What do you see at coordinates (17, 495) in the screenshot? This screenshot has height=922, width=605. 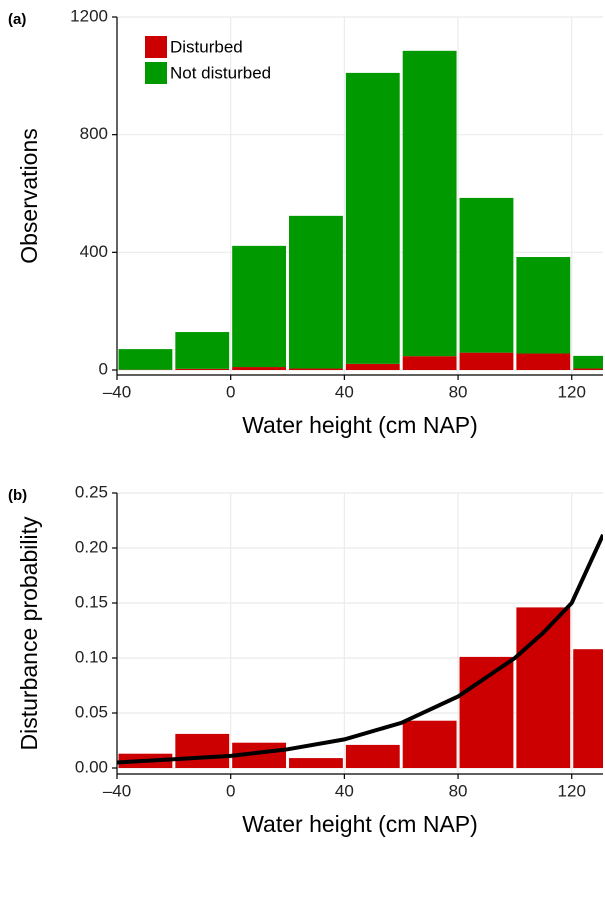 I see `panel-label: (b)` at bounding box center [17, 495].